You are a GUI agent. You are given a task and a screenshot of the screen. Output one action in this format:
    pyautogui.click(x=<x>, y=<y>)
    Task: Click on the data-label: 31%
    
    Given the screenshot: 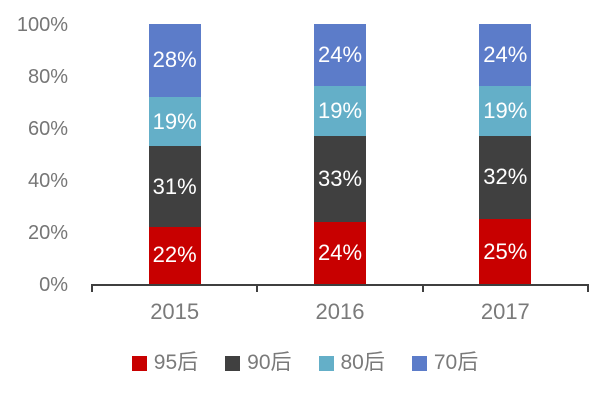 What is the action you would take?
    pyautogui.click(x=174, y=186)
    